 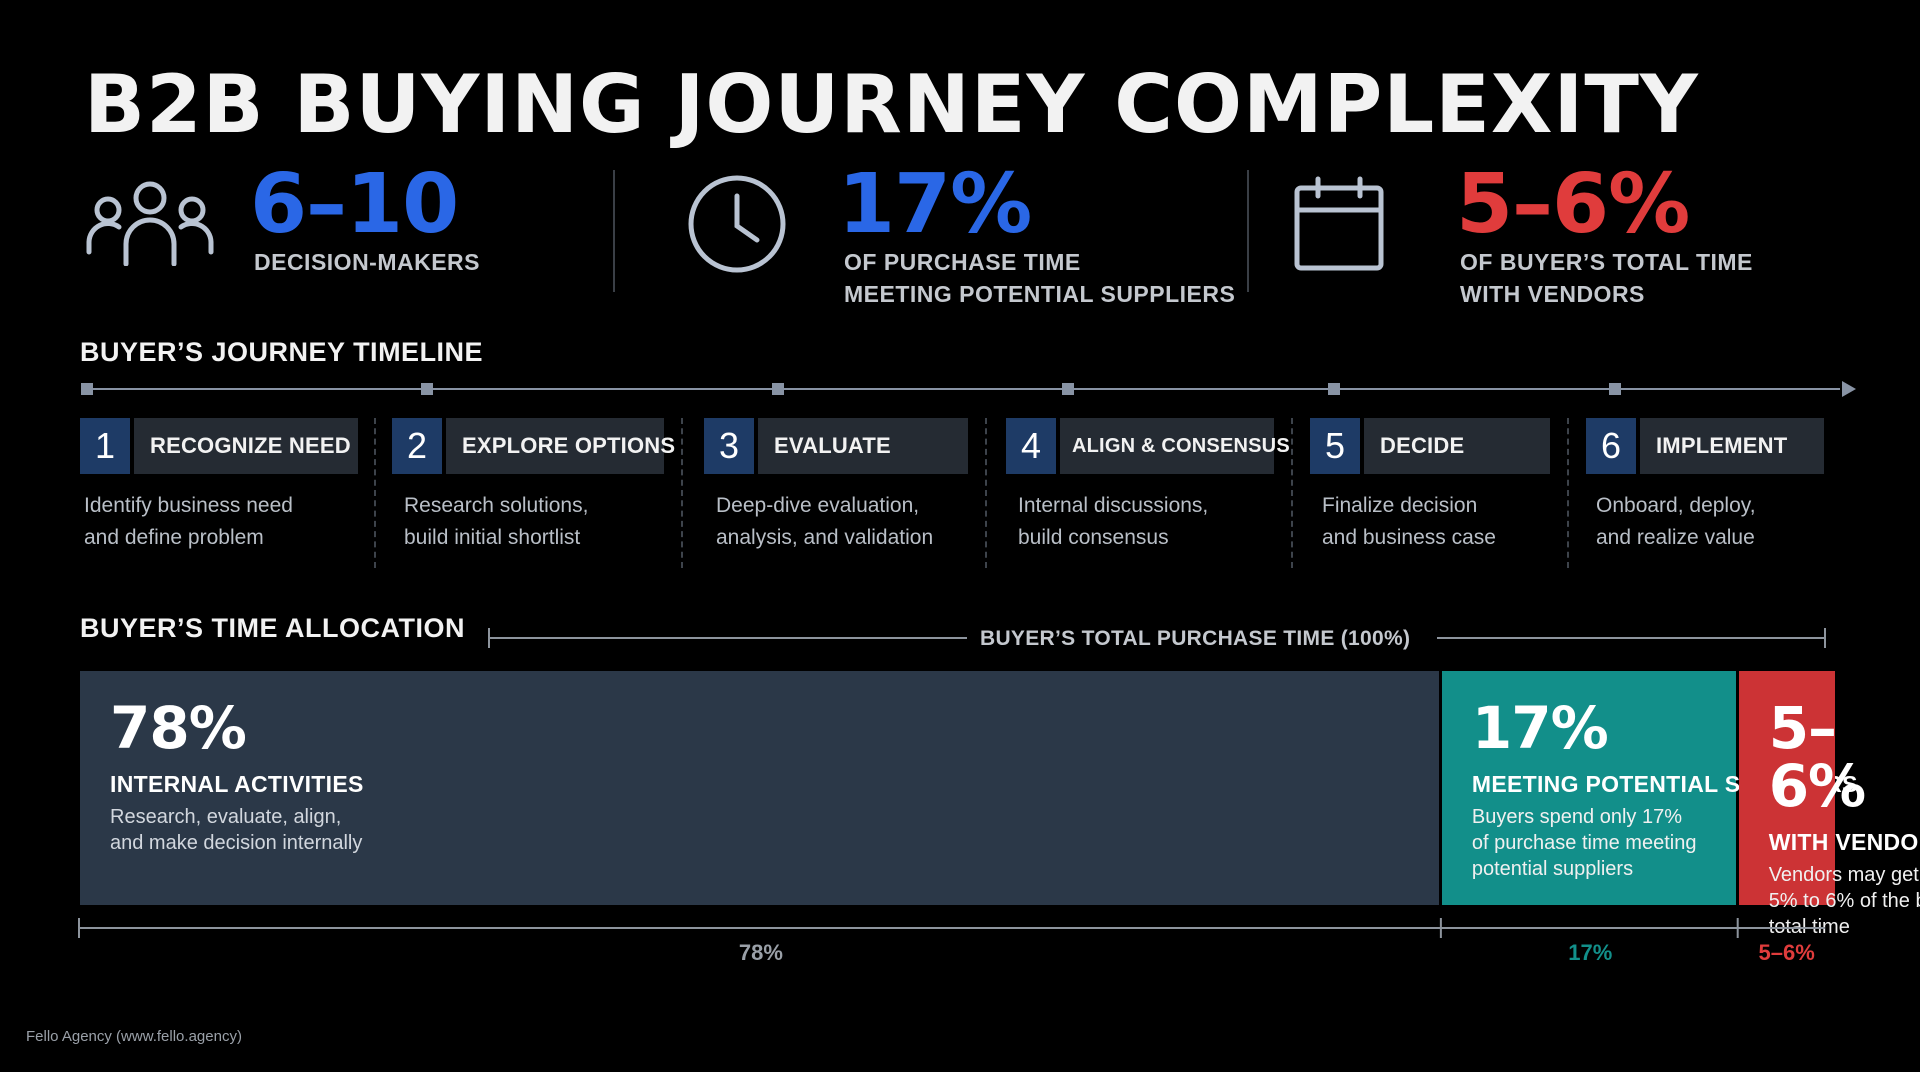 What do you see at coordinates (968, 389) in the screenshot?
I see `timeline-axis` at bounding box center [968, 389].